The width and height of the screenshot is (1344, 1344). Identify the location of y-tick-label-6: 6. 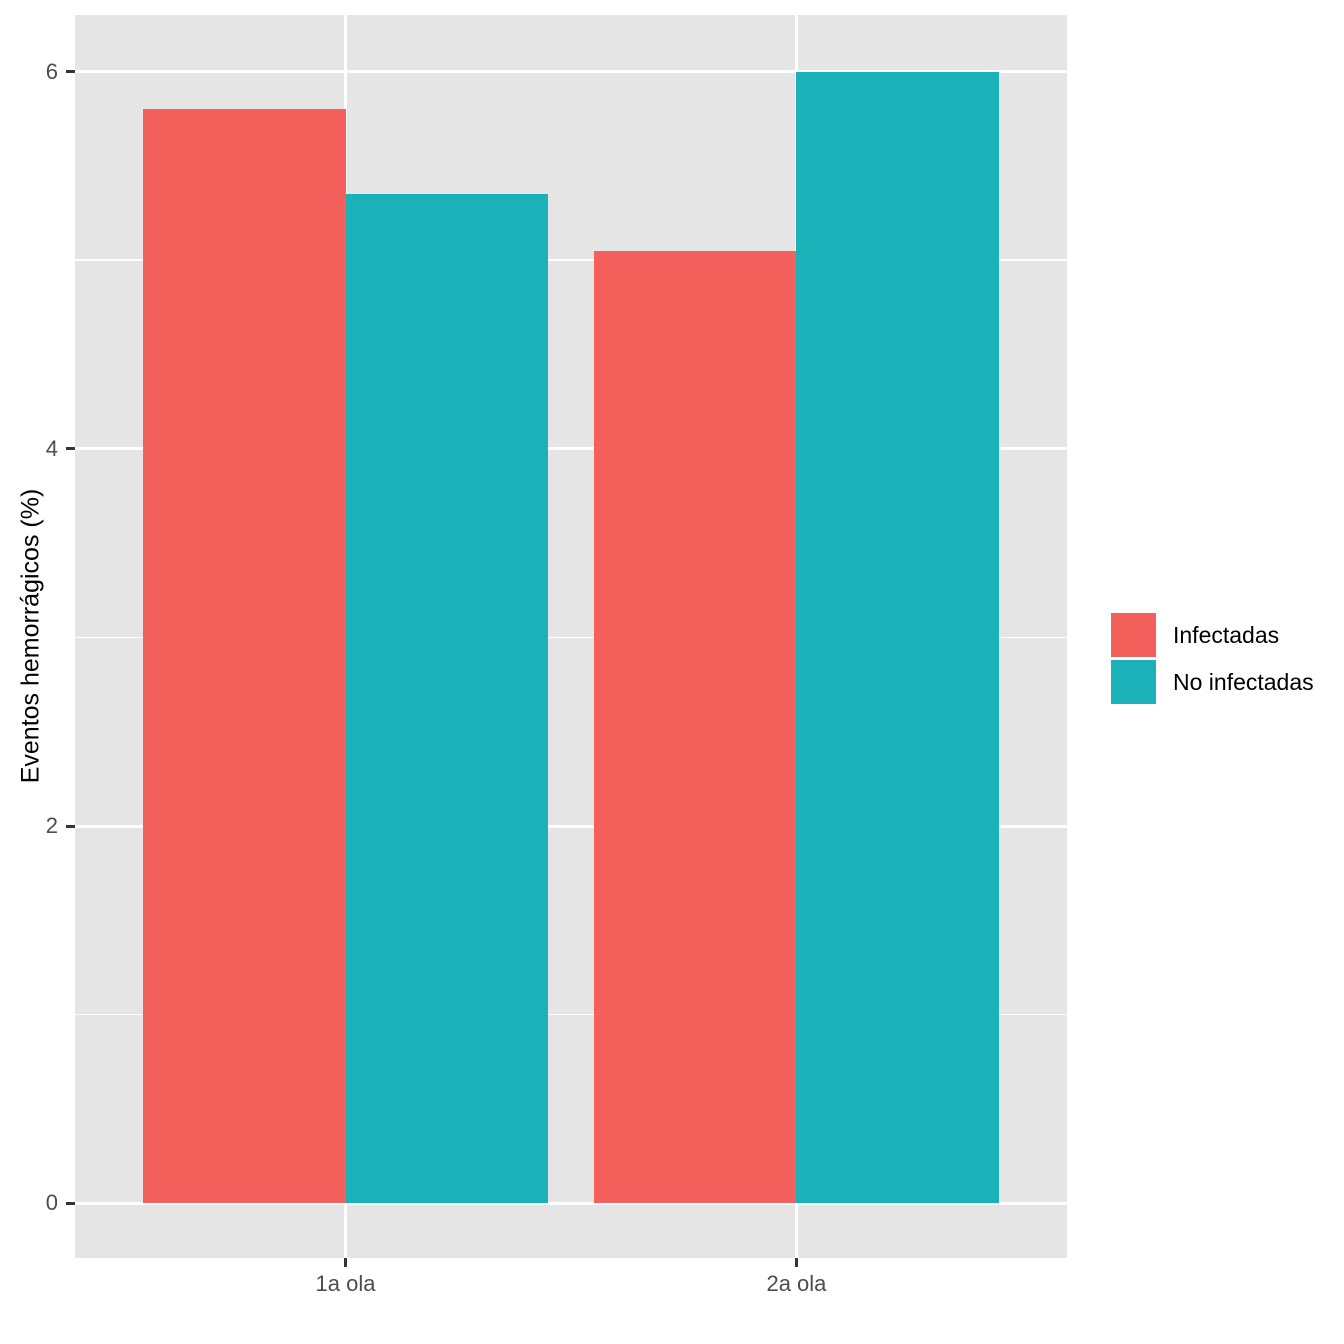
(51, 71).